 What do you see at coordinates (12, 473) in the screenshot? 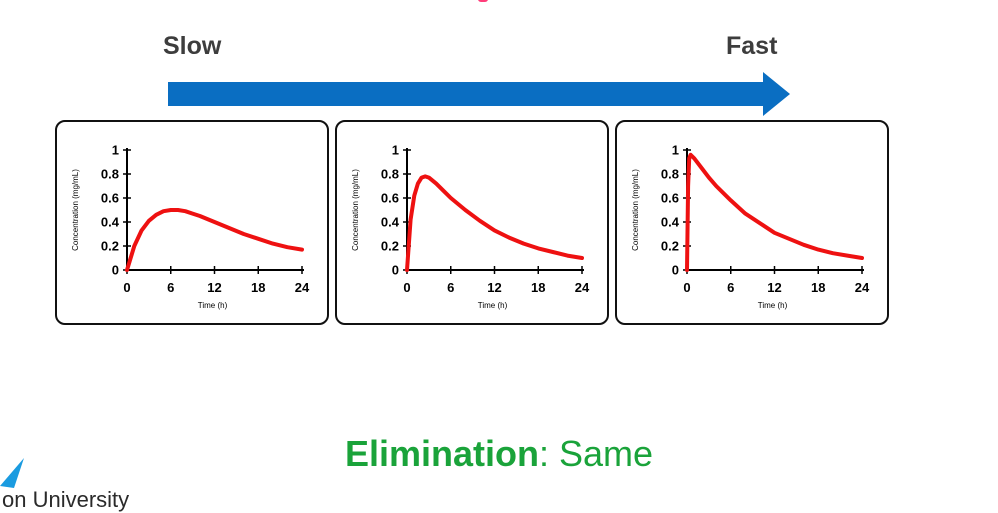
I see `university-logo-icon` at bounding box center [12, 473].